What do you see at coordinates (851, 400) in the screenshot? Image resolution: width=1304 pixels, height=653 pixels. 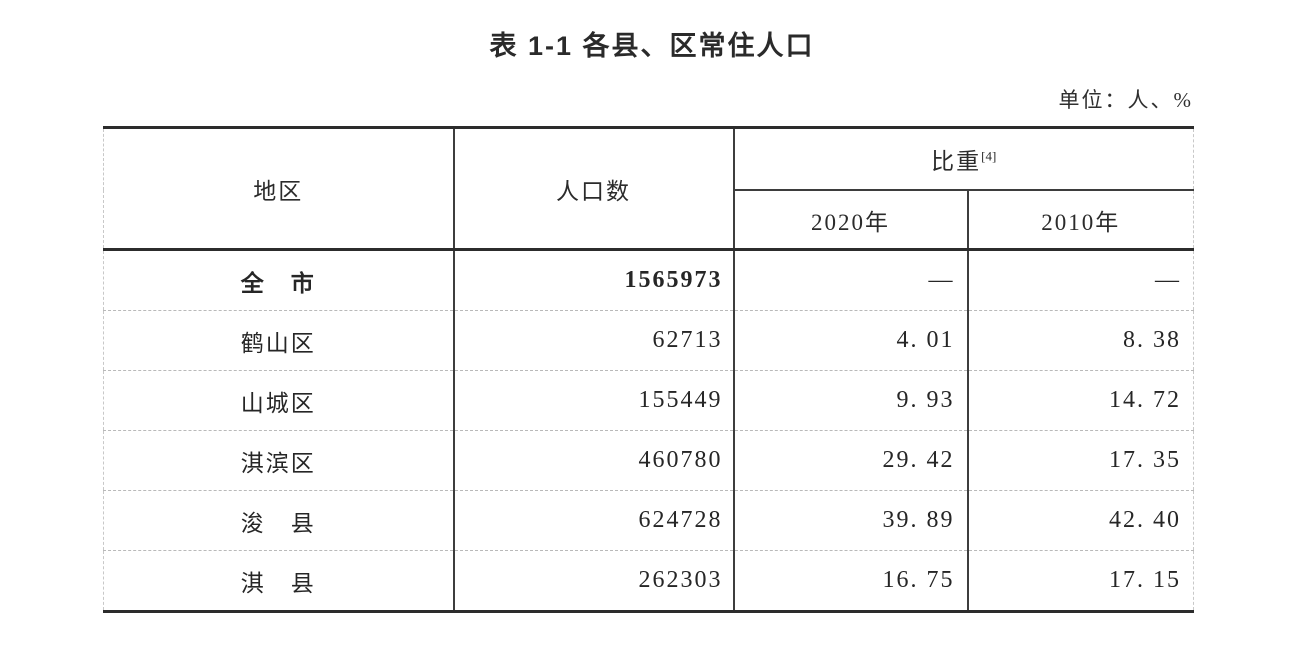 I see `share-2020-cell: 9. 93` at bounding box center [851, 400].